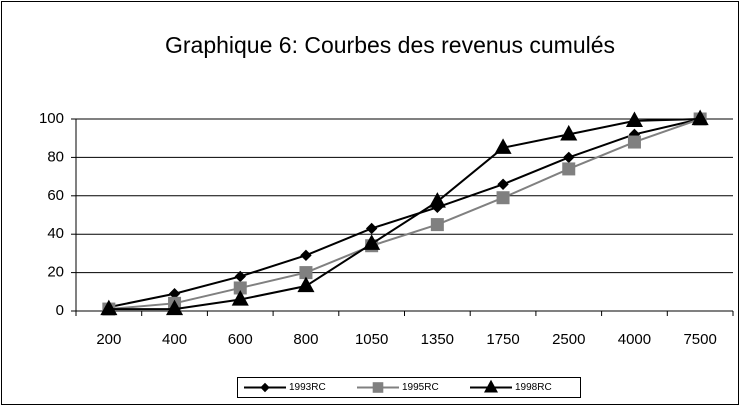 The height and width of the screenshot is (407, 741). What do you see at coordinates (55, 272) in the screenshot?
I see `y-tick-label: 20` at bounding box center [55, 272].